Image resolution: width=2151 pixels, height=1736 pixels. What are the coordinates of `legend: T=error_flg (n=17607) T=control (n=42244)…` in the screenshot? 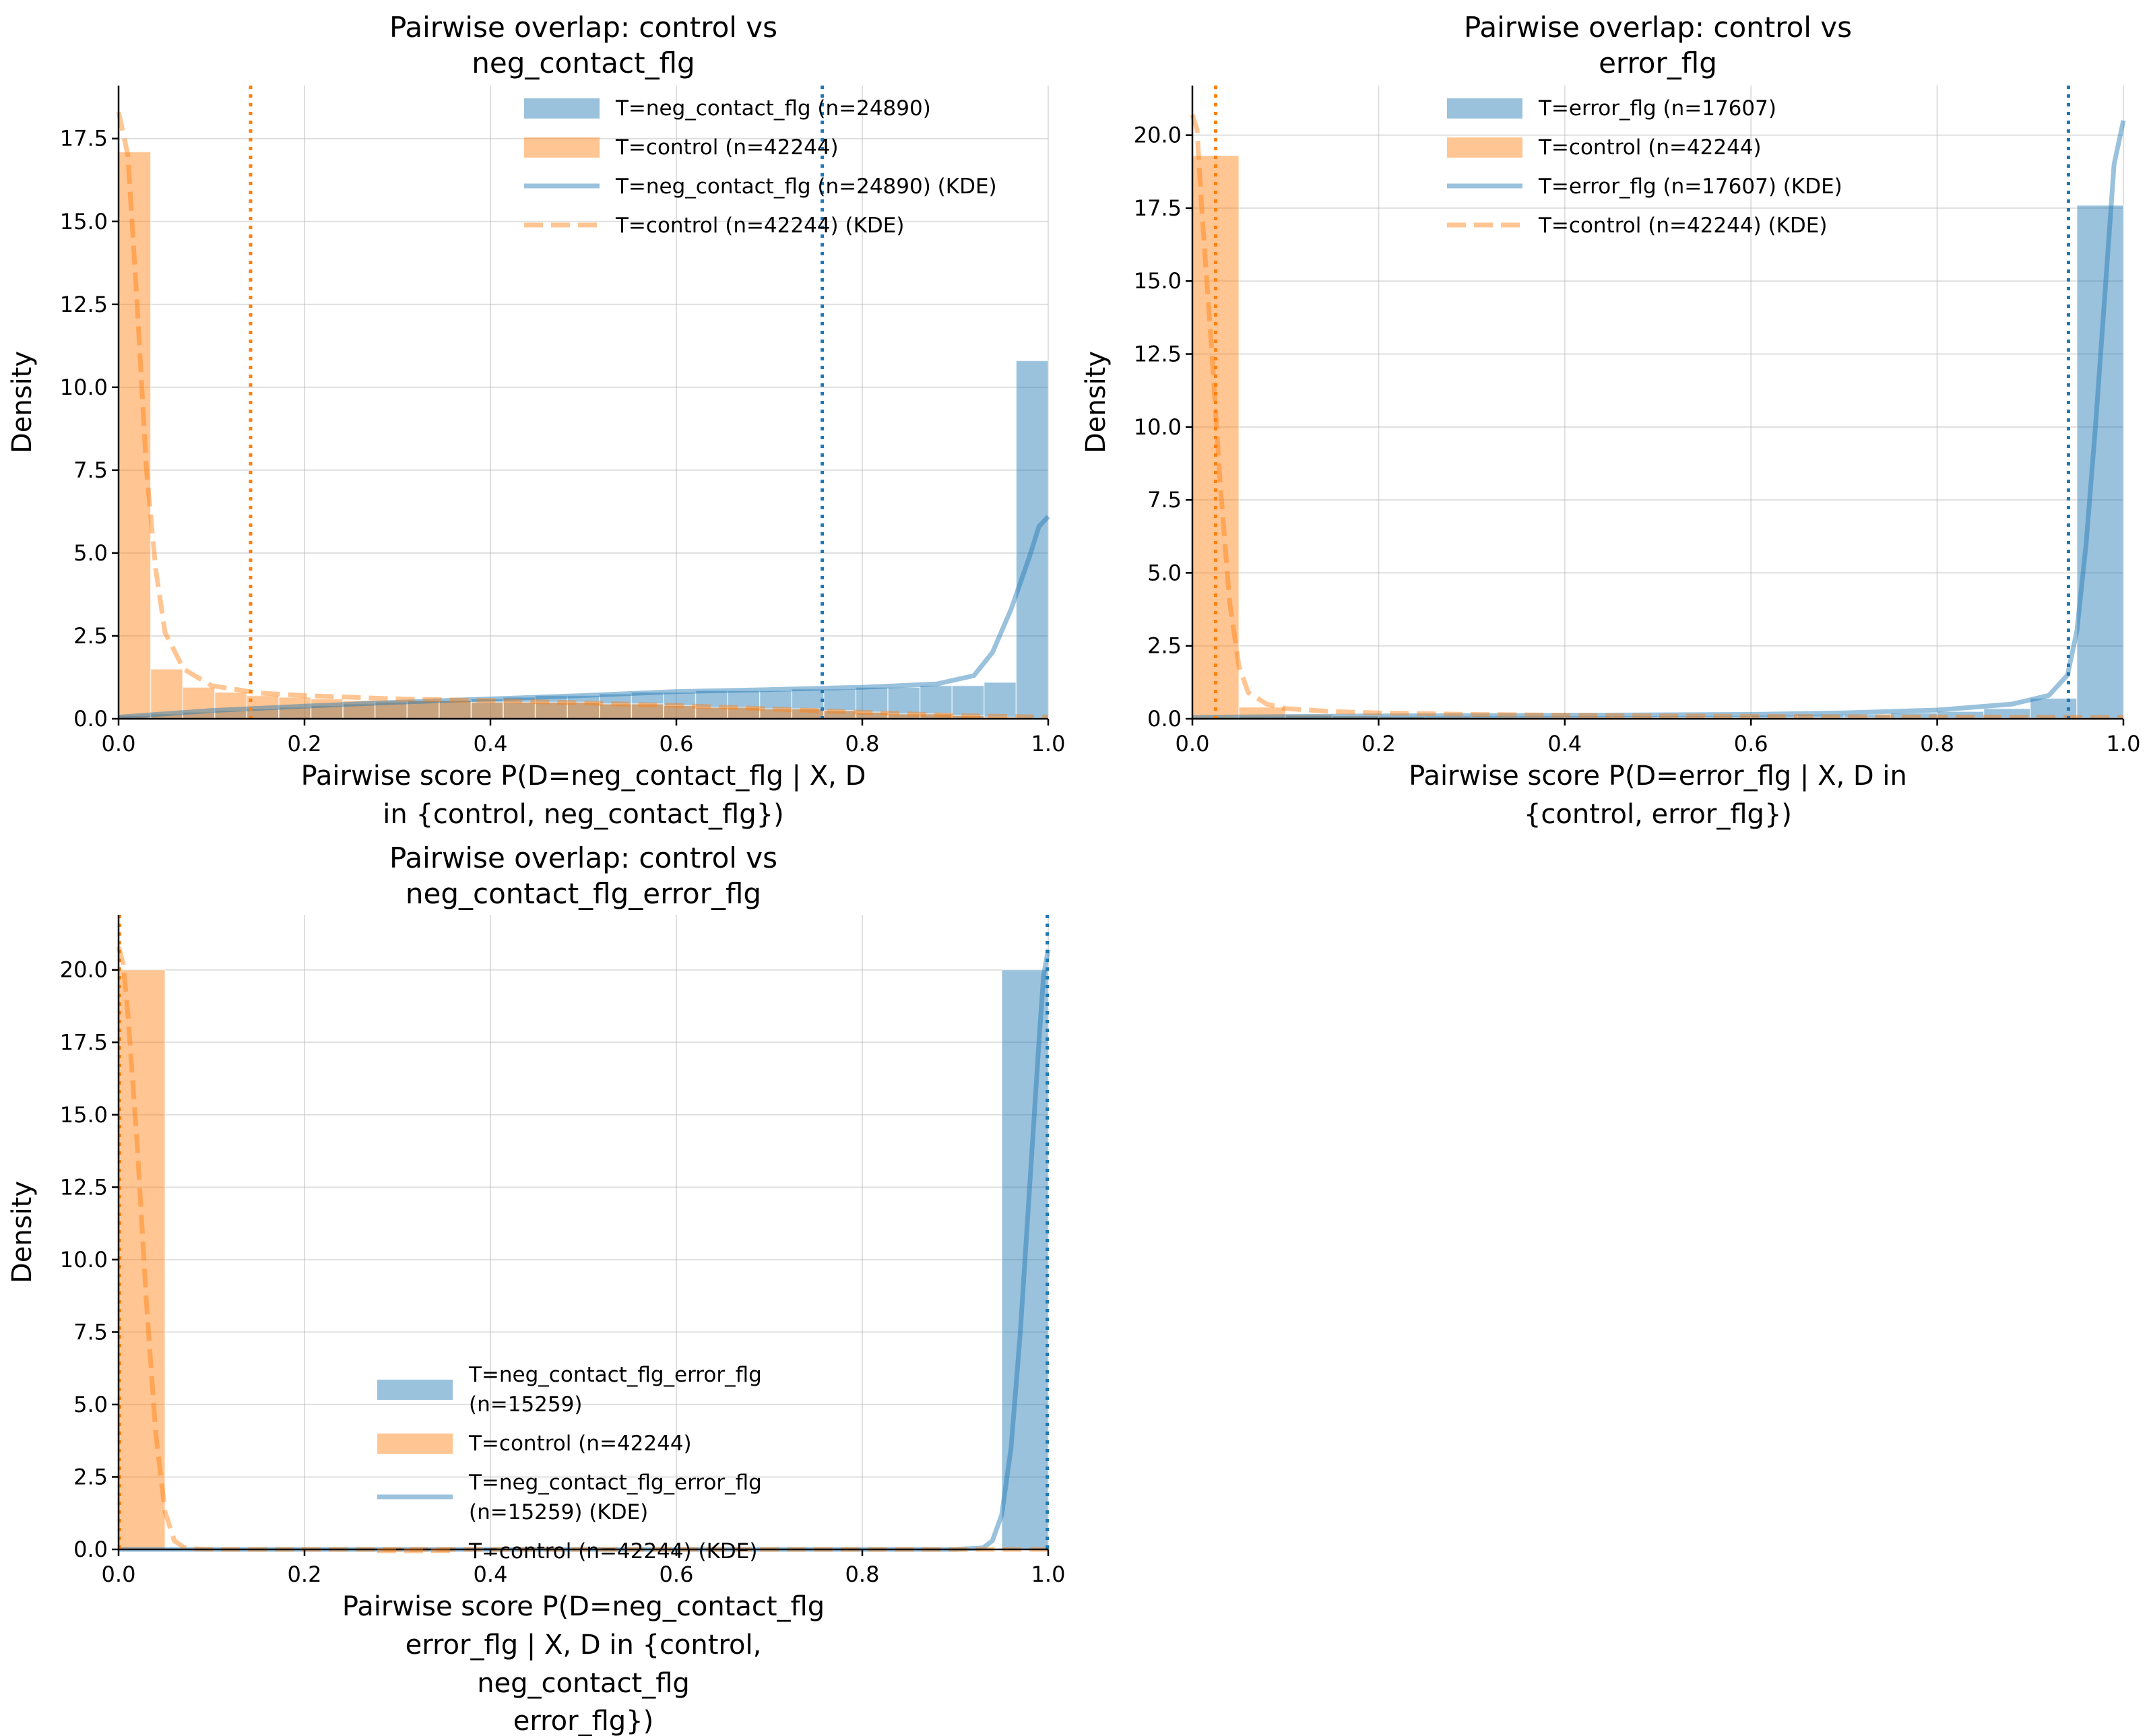 It's located at (1644, 167).